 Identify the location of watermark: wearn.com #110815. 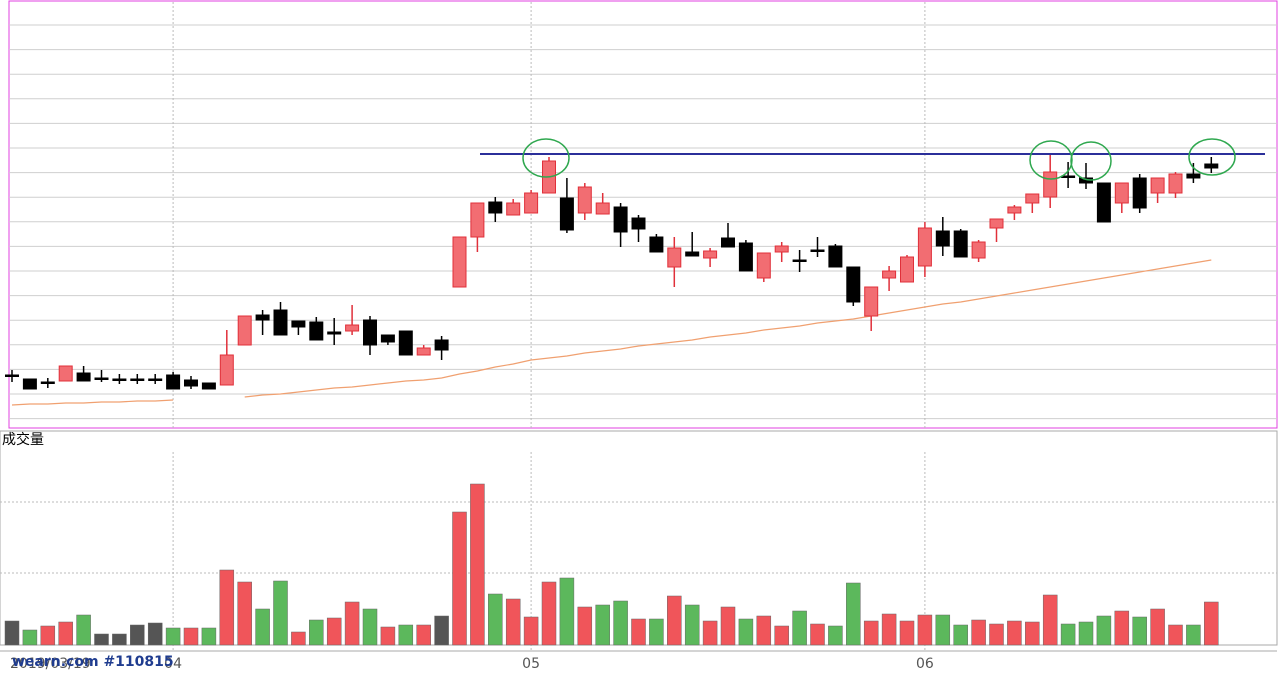
(93, 662).